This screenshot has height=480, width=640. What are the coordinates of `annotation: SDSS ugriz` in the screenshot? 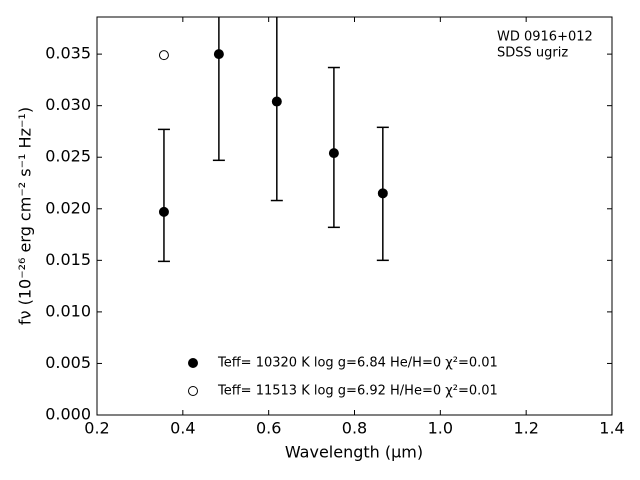 It's located at (532, 53).